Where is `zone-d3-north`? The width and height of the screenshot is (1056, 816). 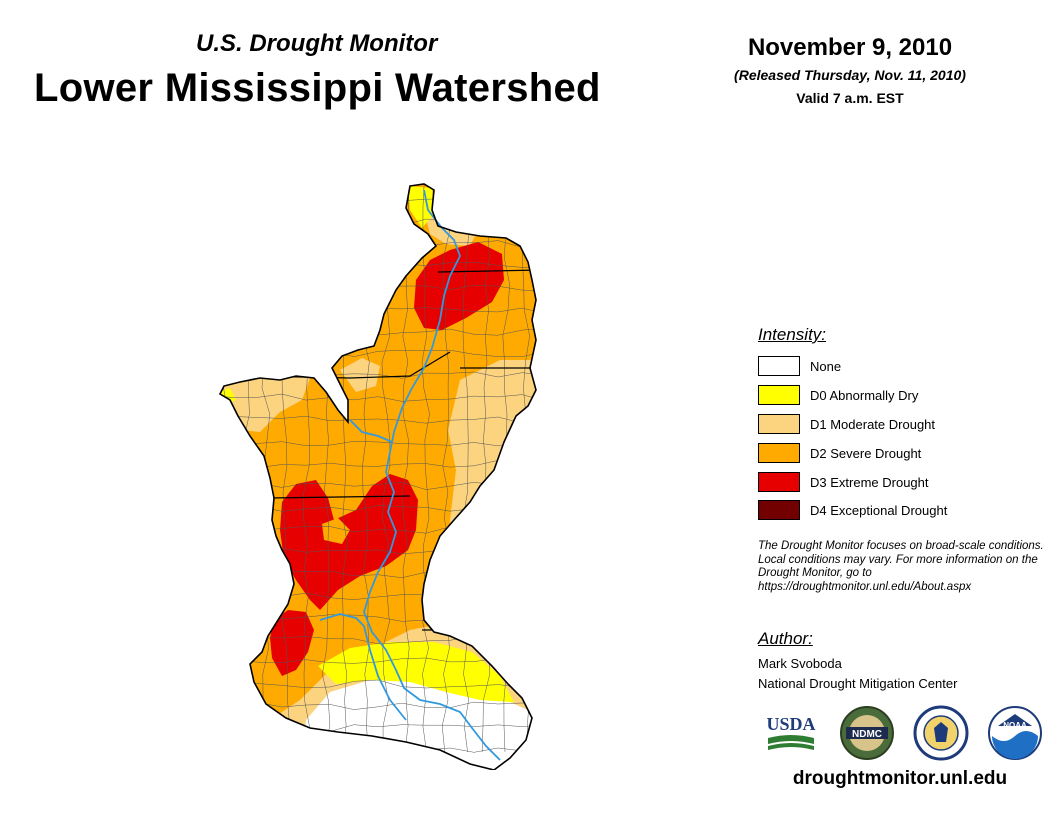 zone-d3-north is located at coordinates (459, 286).